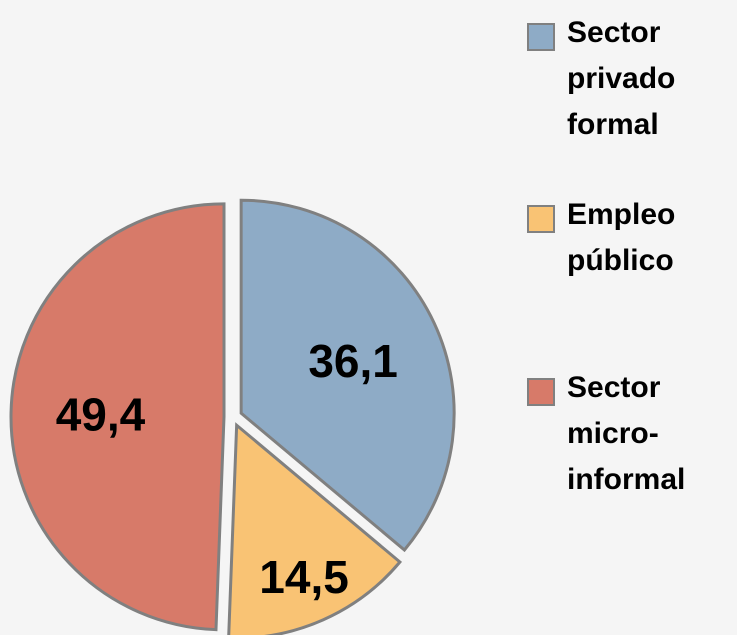  Describe the element at coordinates (621, 237) in the screenshot. I see `legend-label: Empleo público` at that location.